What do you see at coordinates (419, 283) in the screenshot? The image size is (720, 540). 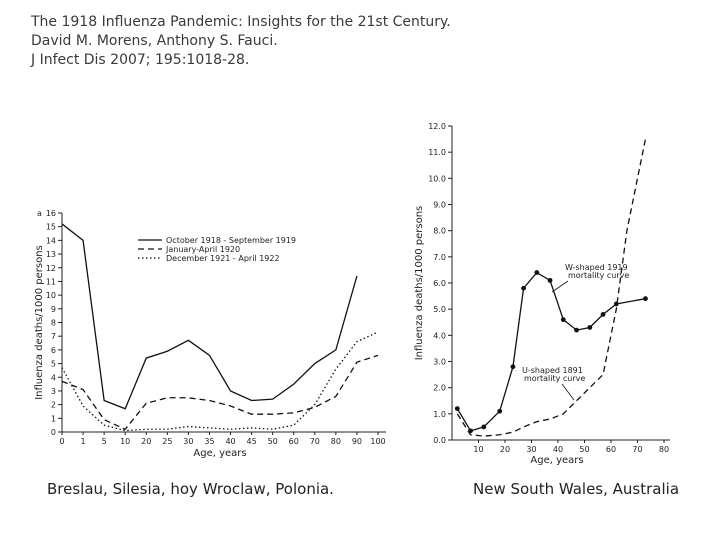 I see `right-y-axis-title: Influenza deaths/1000 persons` at bounding box center [419, 283].